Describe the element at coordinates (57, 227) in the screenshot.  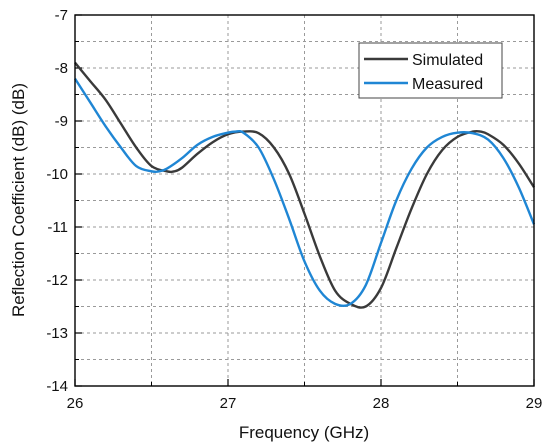
I see `y-tick-label: -11` at that location.